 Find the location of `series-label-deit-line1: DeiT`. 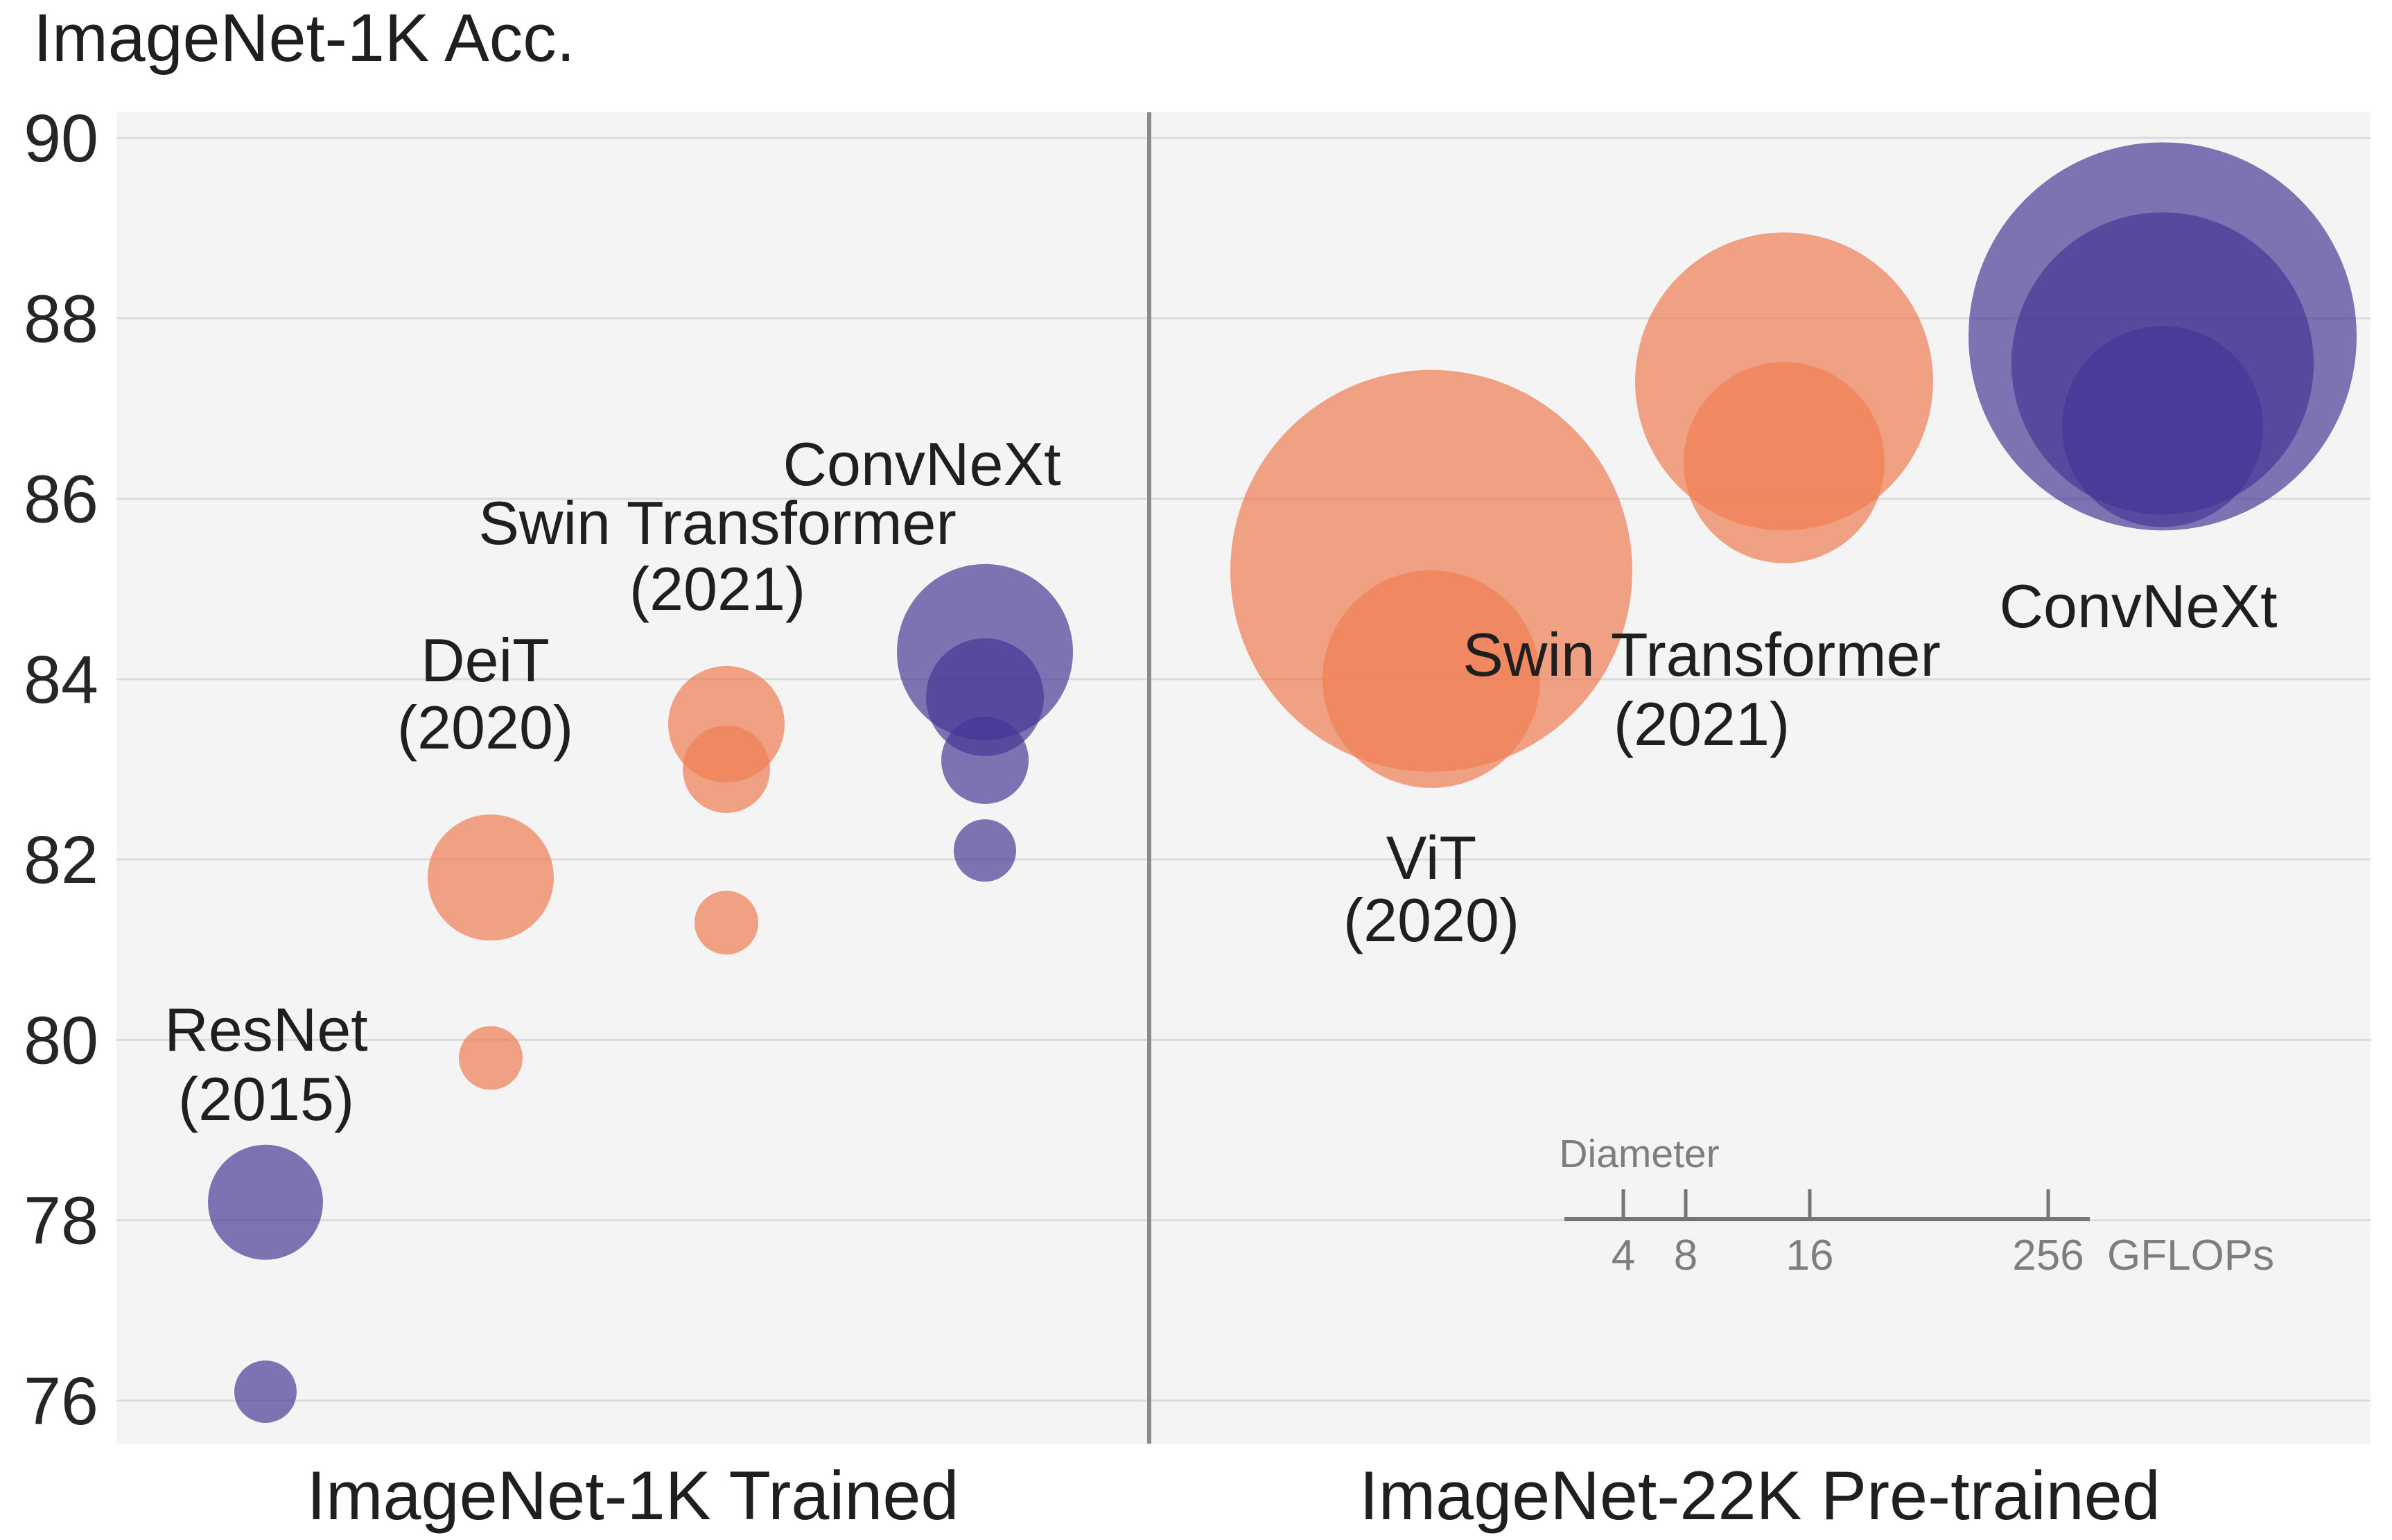

series-label-deit-line1: DeiT is located at coordinates (486, 660).